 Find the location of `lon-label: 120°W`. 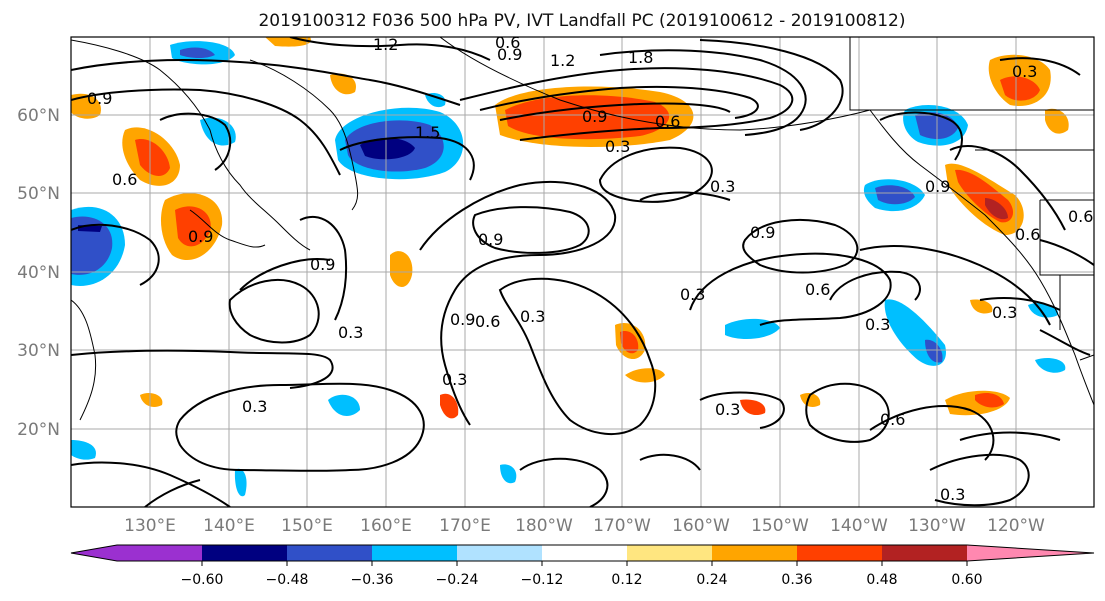

lon-label: 120°W is located at coordinates (1016, 526).